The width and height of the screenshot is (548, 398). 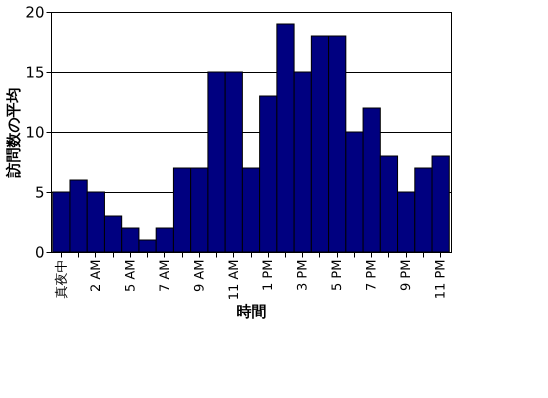 I want to click on y-tick-label: 5, so click(x=39, y=193).